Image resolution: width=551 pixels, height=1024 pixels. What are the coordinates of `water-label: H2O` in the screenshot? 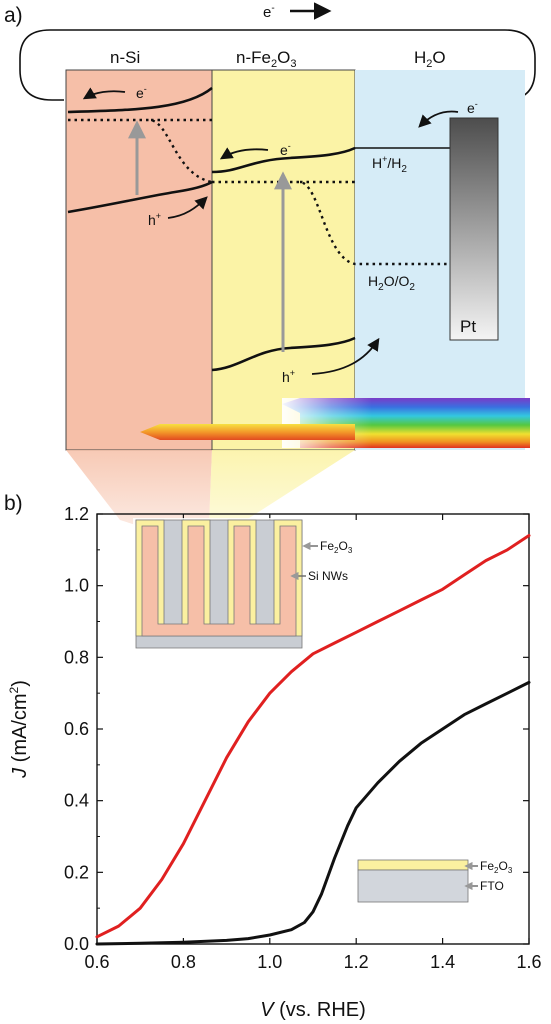 It's located at (430, 59).